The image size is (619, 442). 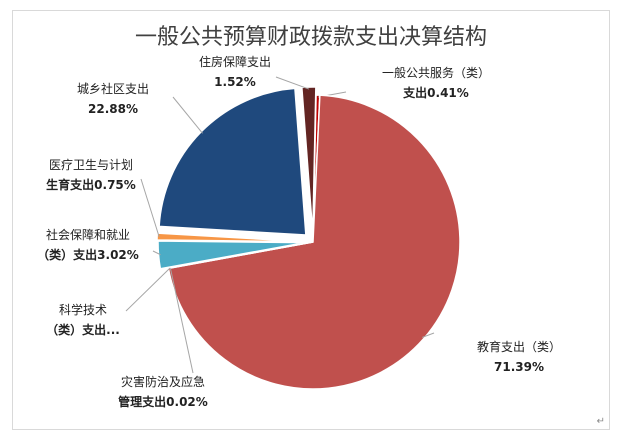 I want to click on slice-label: 管理支出0.02%, so click(x=163, y=401).